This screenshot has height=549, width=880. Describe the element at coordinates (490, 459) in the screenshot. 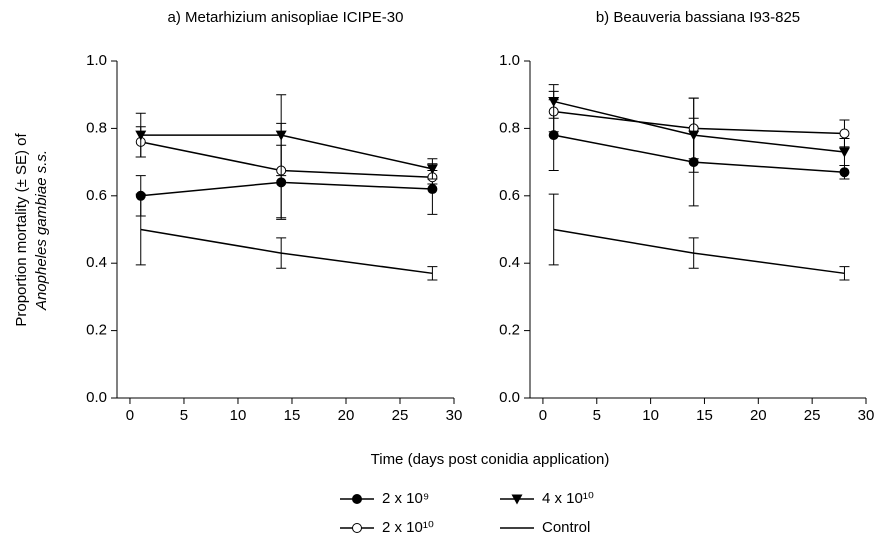

I see `x-axis-label: Time (days post conidia application)` at that location.